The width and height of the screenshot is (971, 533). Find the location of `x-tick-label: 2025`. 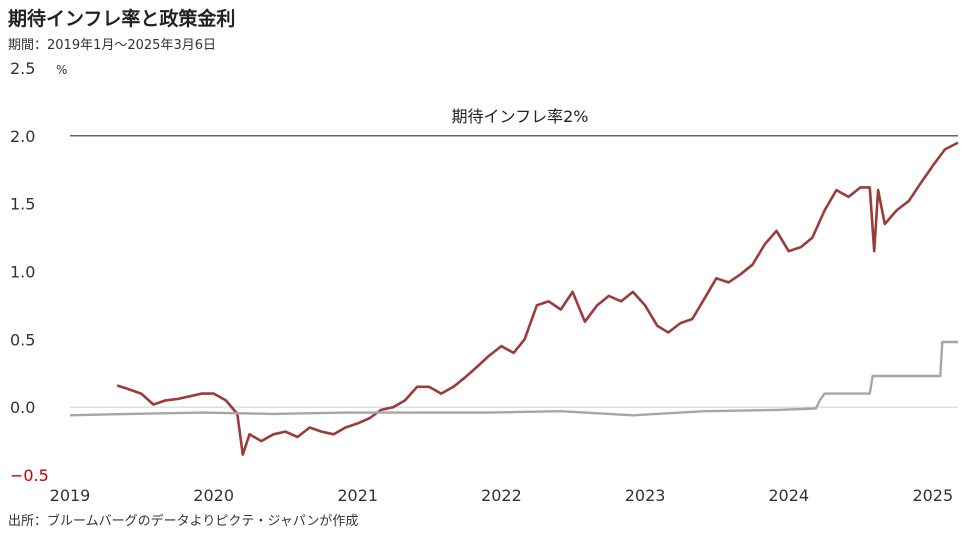

x-tick-label: 2025 is located at coordinates (932, 495).